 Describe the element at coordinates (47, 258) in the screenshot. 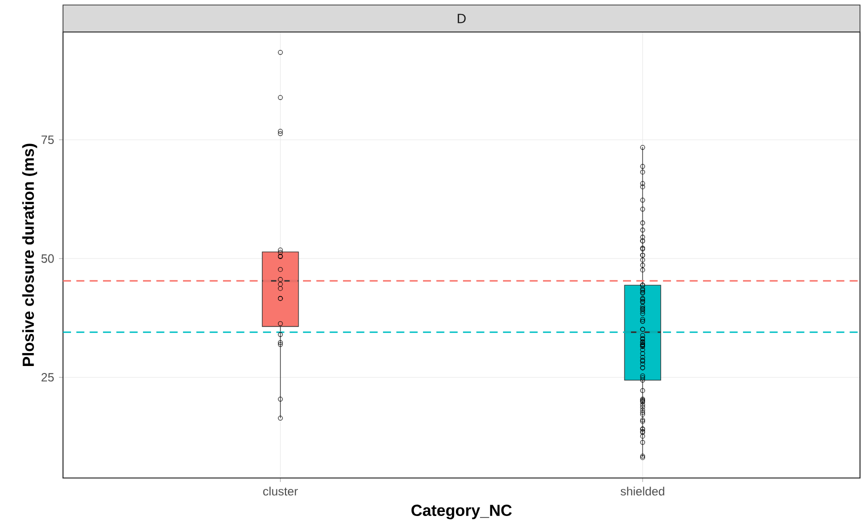

I see `y-tick-label: 50` at that location.